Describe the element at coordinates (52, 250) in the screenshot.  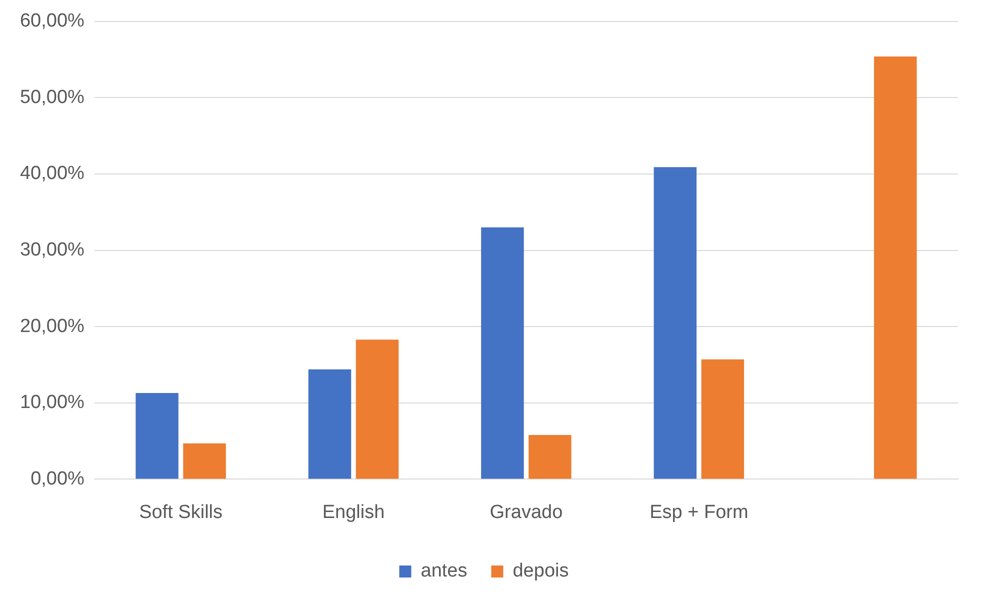
I see `y-tick-label: 30,00%` at that location.